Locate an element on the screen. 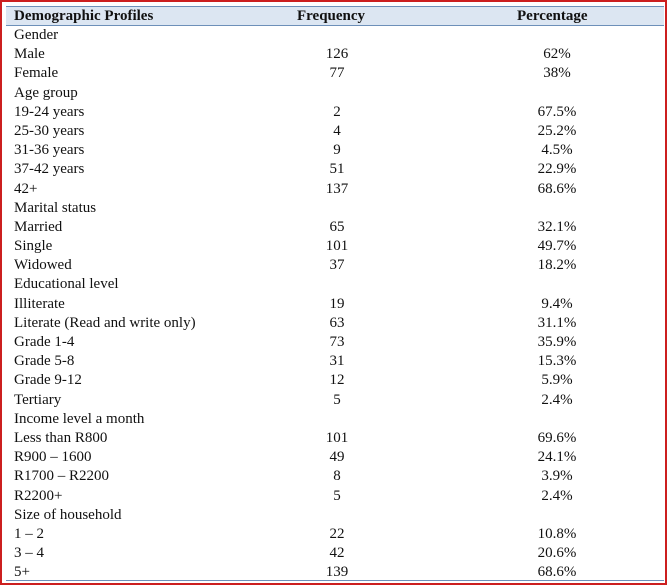 The width and height of the screenshot is (667, 585). row-label: Tertiary is located at coordinates (38, 399).